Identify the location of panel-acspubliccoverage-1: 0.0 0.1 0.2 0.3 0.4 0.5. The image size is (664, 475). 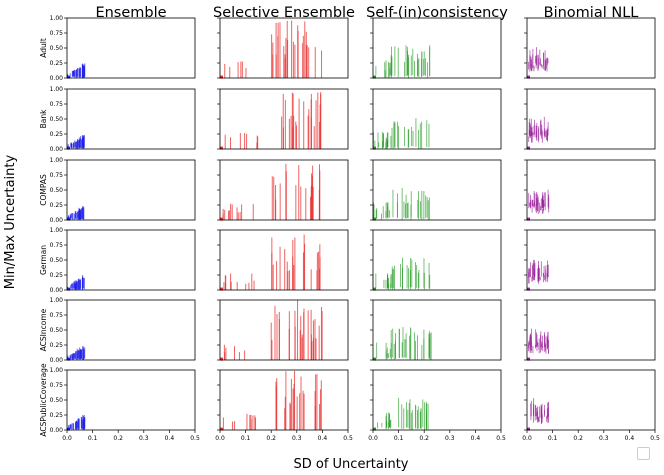
(284, 405).